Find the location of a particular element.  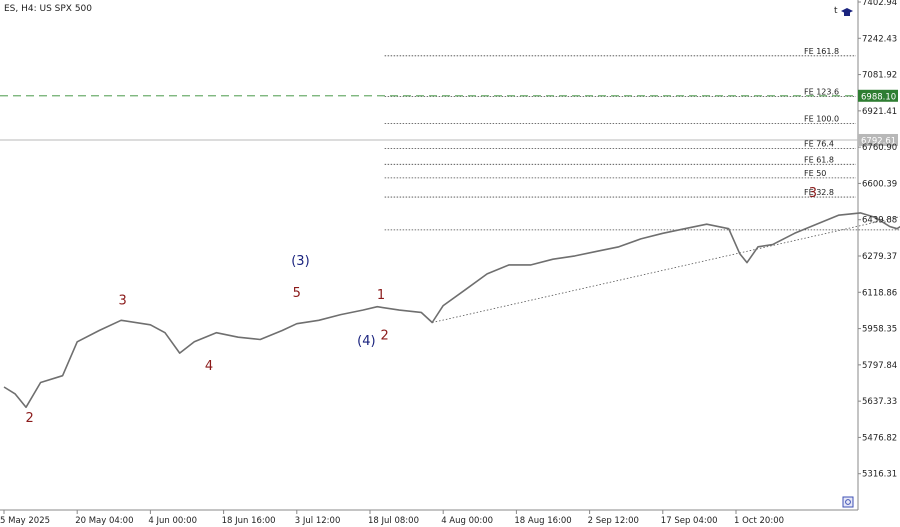

y-tick-label: 5958.35 is located at coordinates (879, 330).